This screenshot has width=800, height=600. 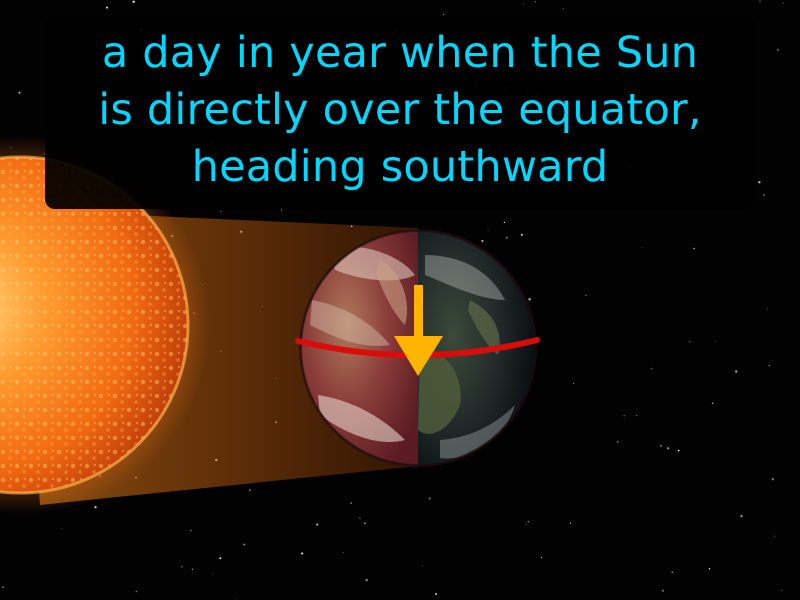 I want to click on caption-line-3: heading southward, so click(x=400, y=167).